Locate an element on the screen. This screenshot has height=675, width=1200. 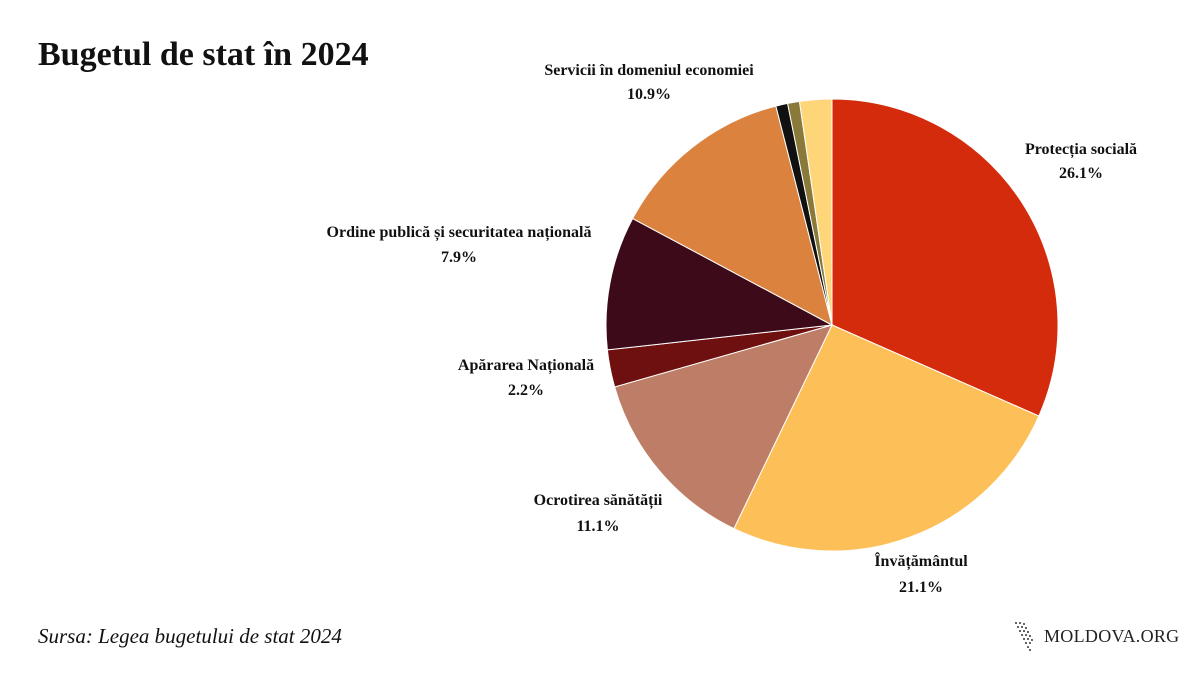
brand-name: MOLDOVA.ORG is located at coordinates (1112, 635).